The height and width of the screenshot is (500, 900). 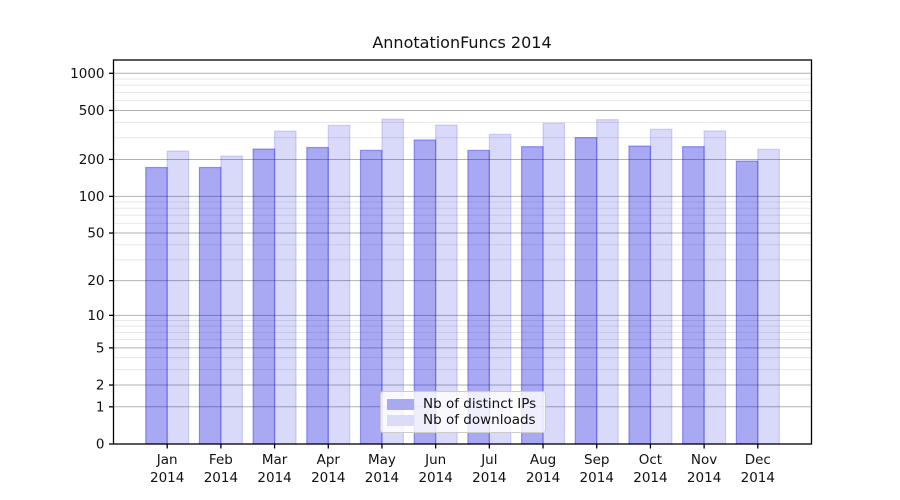 I want to click on x-tick-label: Jan, so click(x=167, y=460).